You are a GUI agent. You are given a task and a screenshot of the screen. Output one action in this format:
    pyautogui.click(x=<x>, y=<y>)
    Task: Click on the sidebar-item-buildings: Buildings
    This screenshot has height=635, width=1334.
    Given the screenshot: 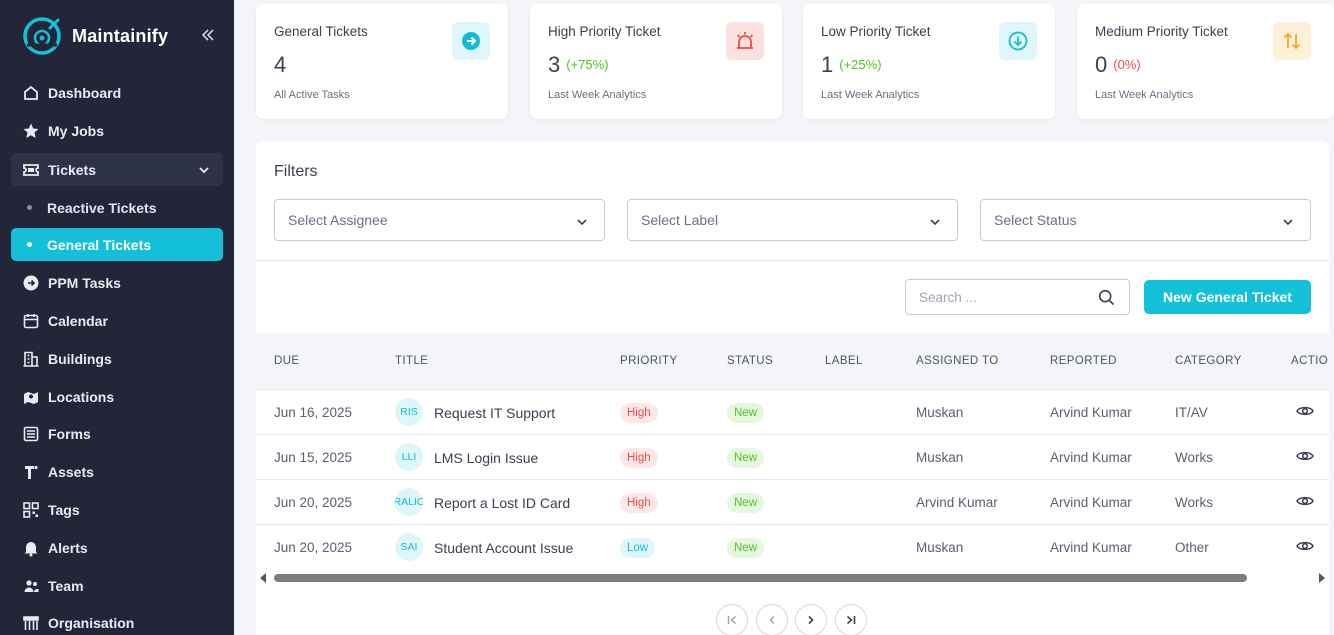 What is the action you would take?
    pyautogui.click(x=117, y=358)
    